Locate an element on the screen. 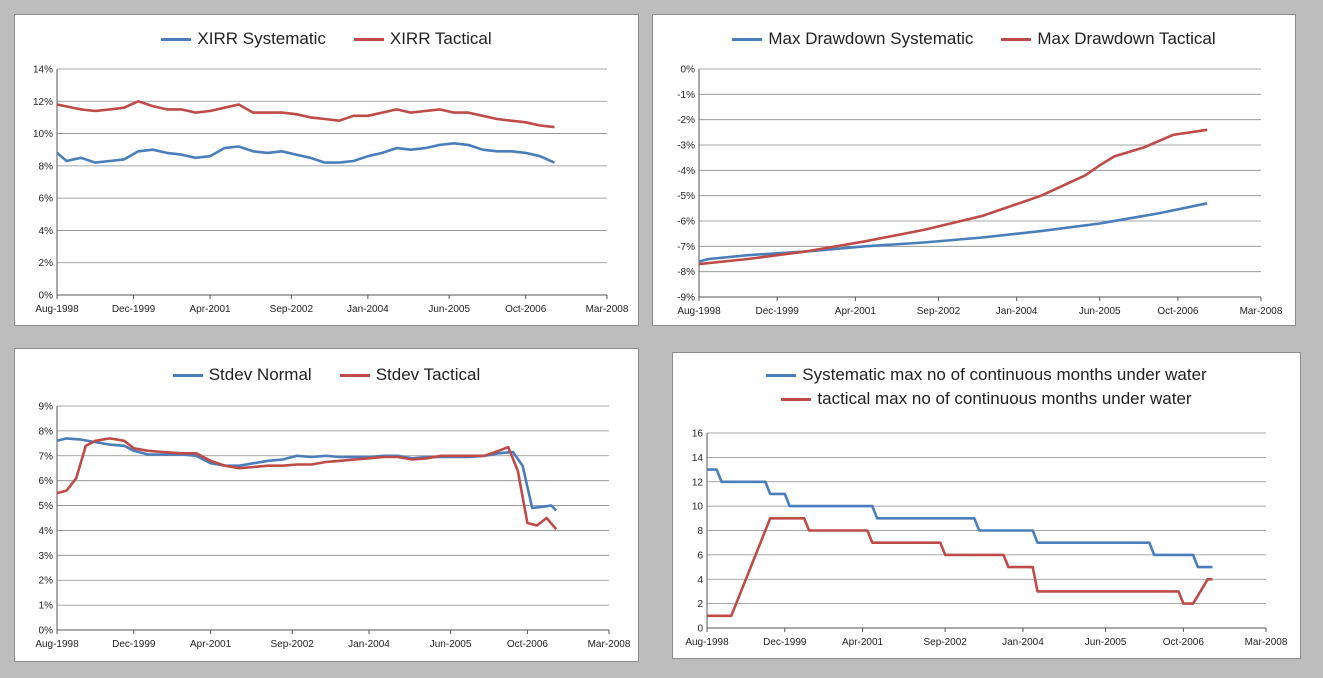  y-tick-label: 6 is located at coordinates (700, 555).